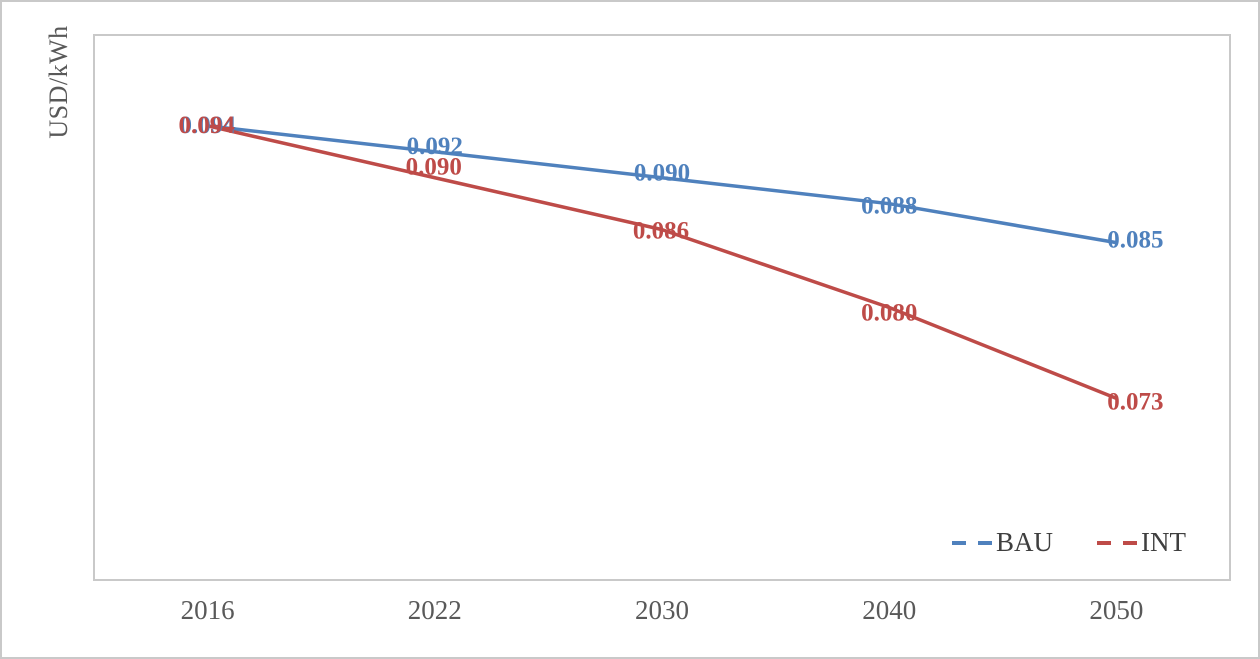 This screenshot has width=1260, height=659. Describe the element at coordinates (207, 610) in the screenshot. I see `x-tick-label-2016: 2016` at that location.